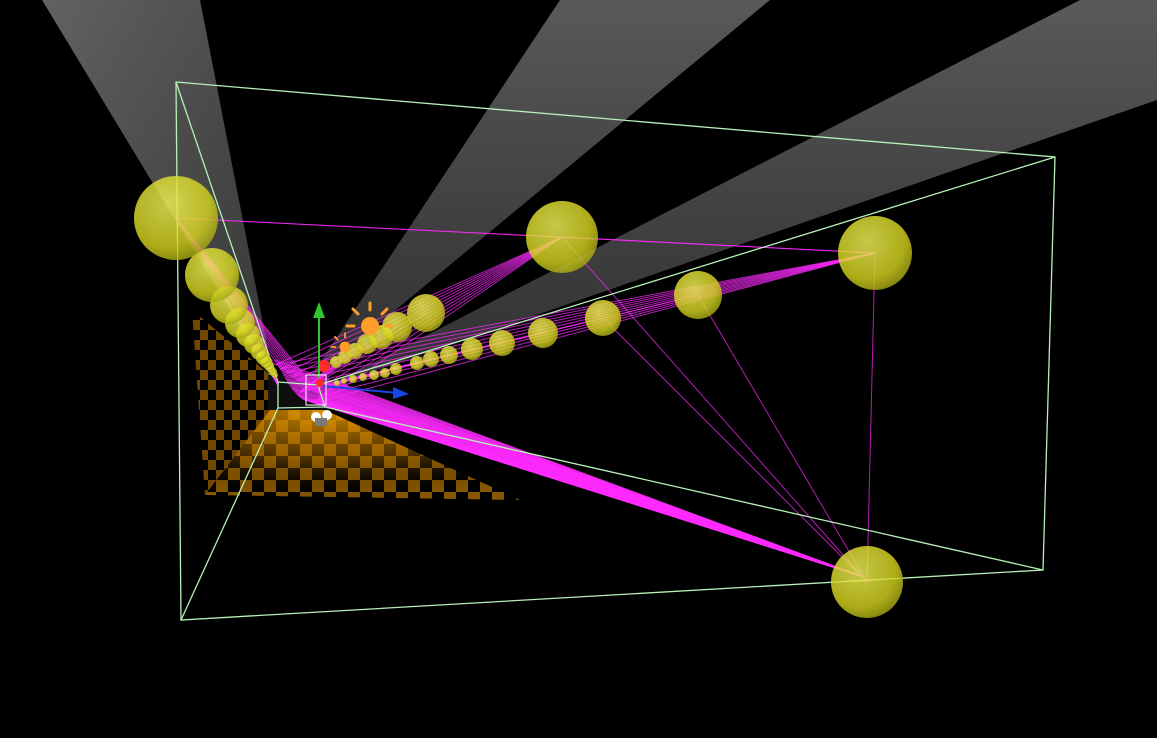  Describe the element at coordinates (320, 383) in the screenshot. I see `gizmo-center` at that location.